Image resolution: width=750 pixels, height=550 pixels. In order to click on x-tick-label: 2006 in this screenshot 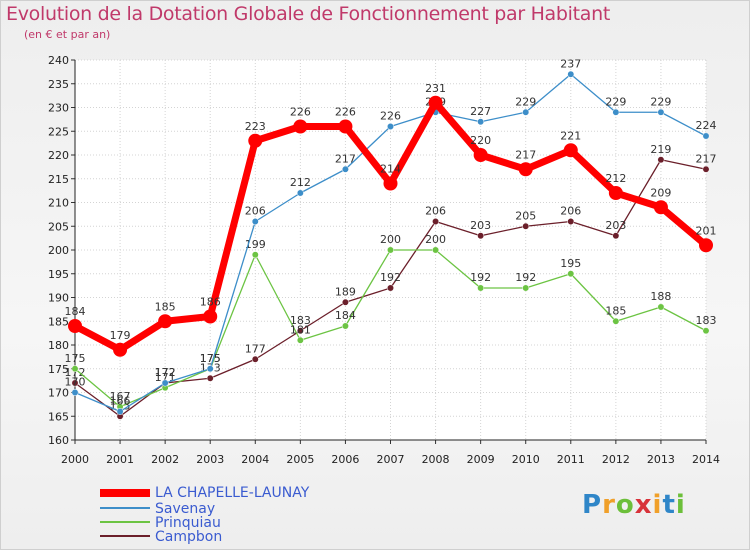, I will do `click(345, 459)`.